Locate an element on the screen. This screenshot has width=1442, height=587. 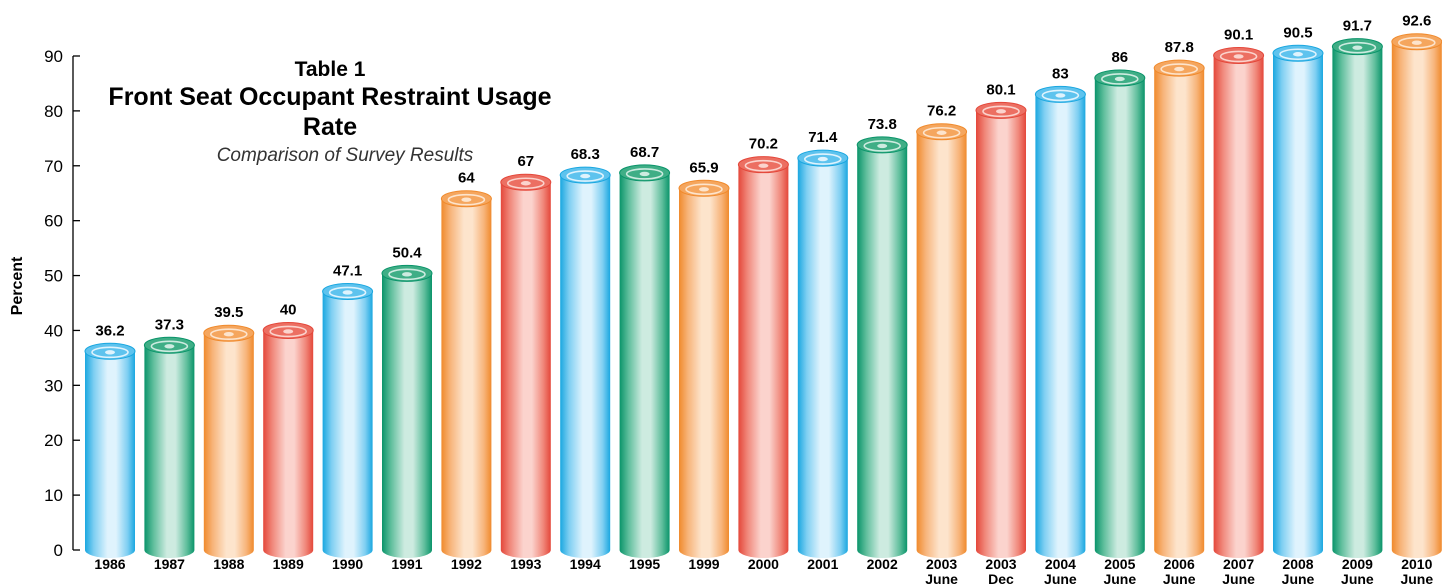
data-label: 36.2 is located at coordinates (109, 330).